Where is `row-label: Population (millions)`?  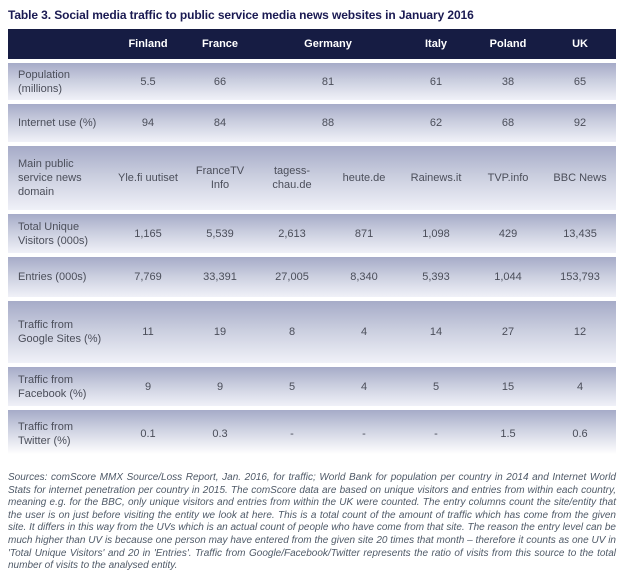
row-label: Population (millions) is located at coordinates (60, 81).